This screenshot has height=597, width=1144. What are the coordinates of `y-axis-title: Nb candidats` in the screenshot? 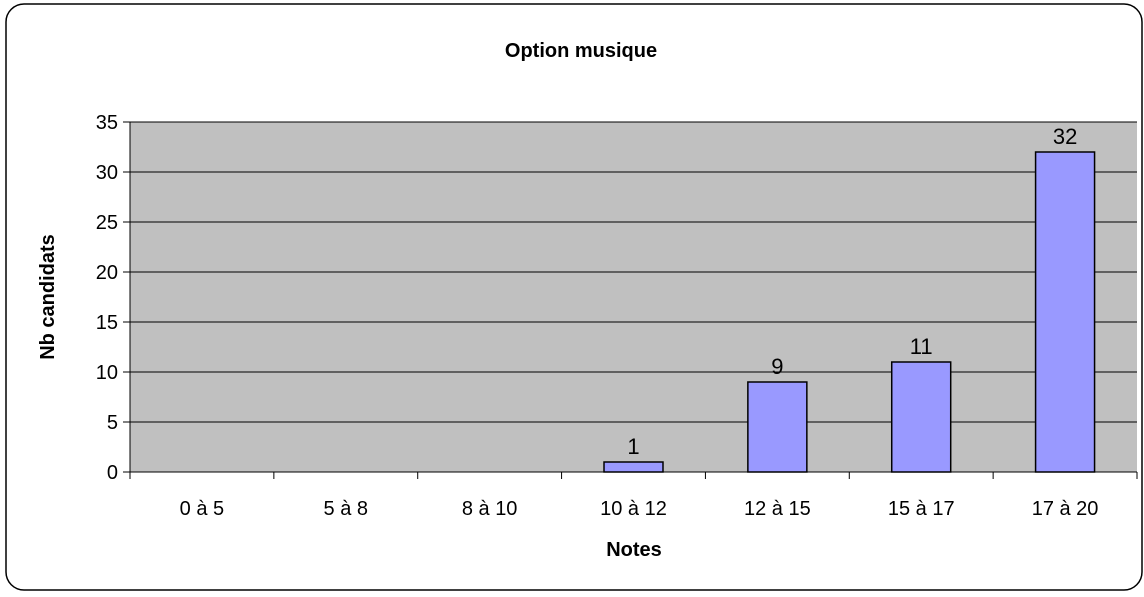 It's located at (48, 297).